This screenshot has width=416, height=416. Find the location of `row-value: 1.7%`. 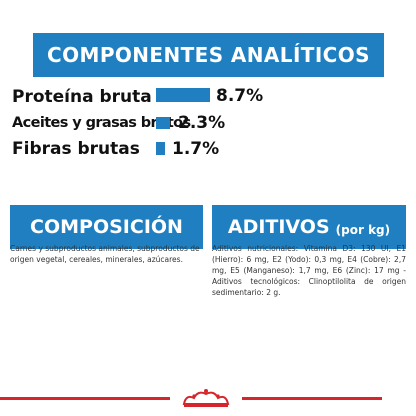

row-value: 1.7% is located at coordinates (196, 149).